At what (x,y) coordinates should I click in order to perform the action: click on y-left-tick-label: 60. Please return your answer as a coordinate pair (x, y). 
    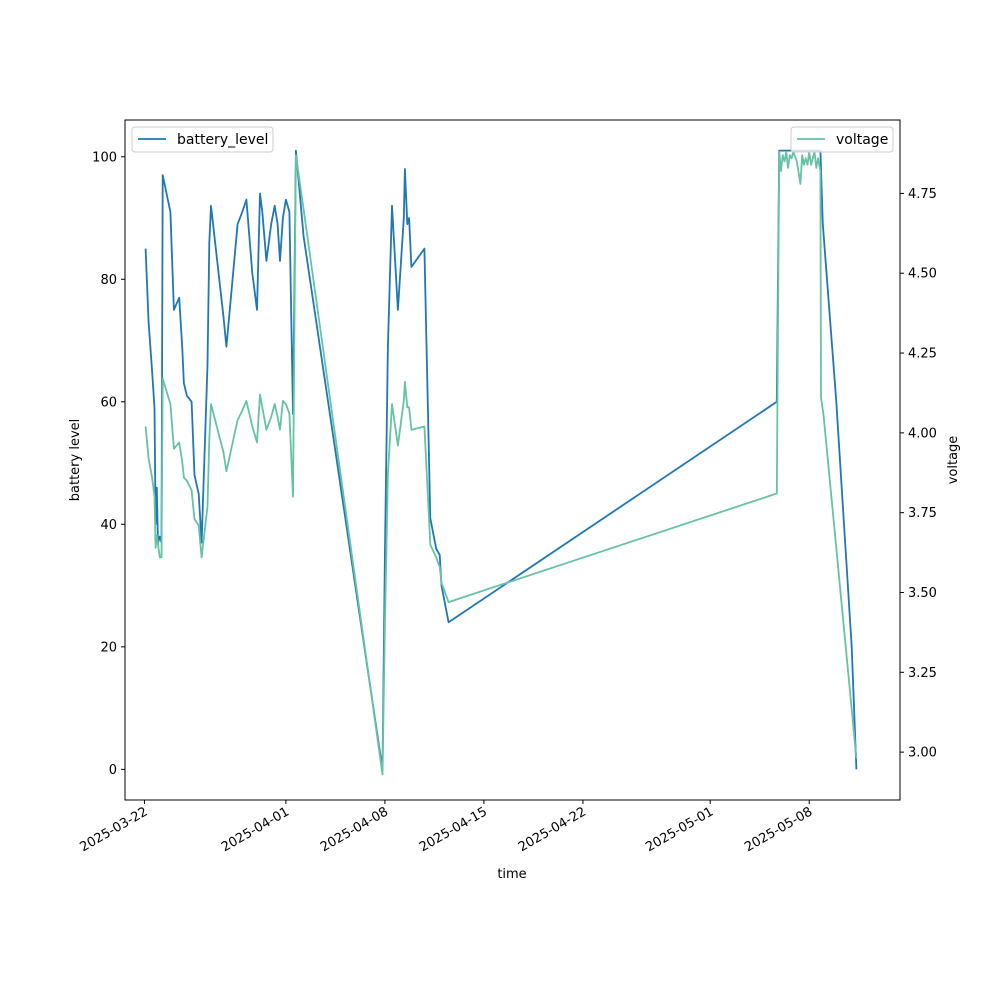
    Looking at the image, I should click on (108, 402).